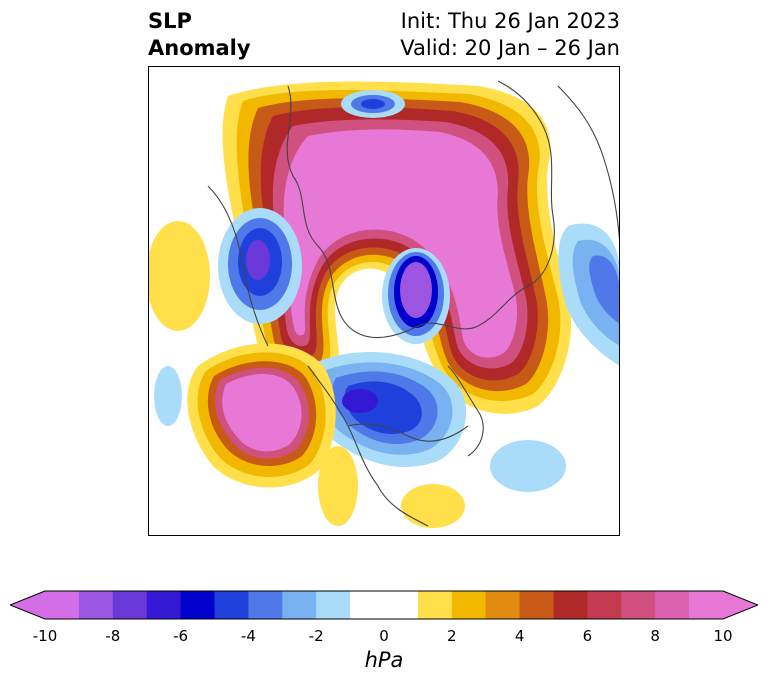  What do you see at coordinates (113, 636) in the screenshot?
I see `colorbar-tick-label: -8` at bounding box center [113, 636].